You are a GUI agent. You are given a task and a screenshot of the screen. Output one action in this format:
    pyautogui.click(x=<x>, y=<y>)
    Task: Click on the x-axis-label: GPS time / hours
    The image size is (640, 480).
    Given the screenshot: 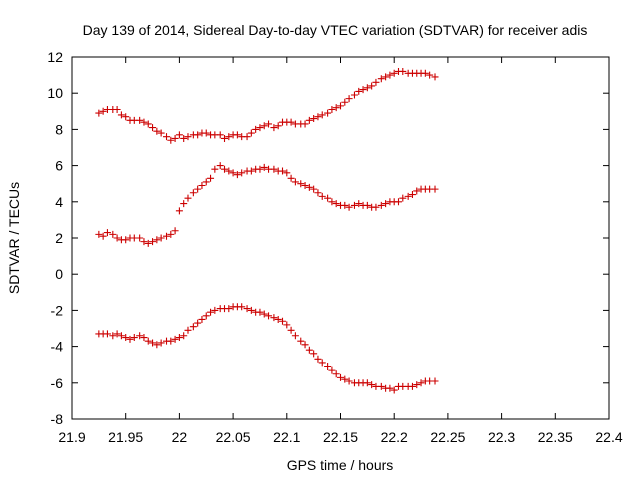 What is the action you would take?
    pyautogui.click(x=340, y=465)
    